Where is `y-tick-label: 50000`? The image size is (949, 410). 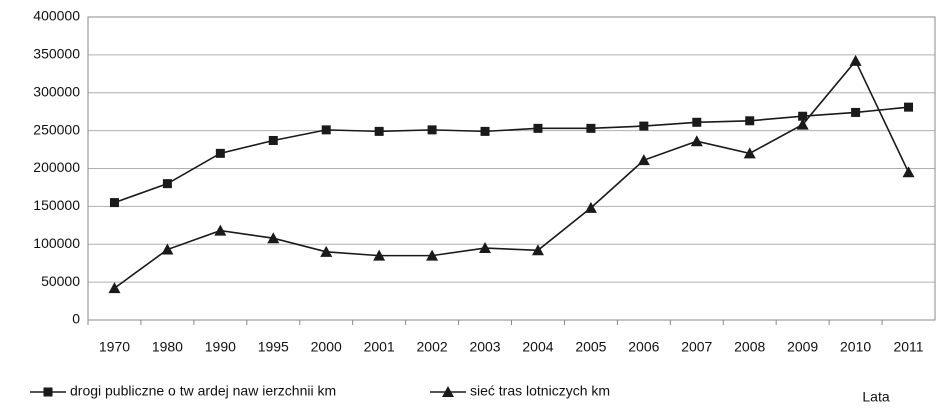 y-tick-label: 50000 is located at coordinates (60, 281).